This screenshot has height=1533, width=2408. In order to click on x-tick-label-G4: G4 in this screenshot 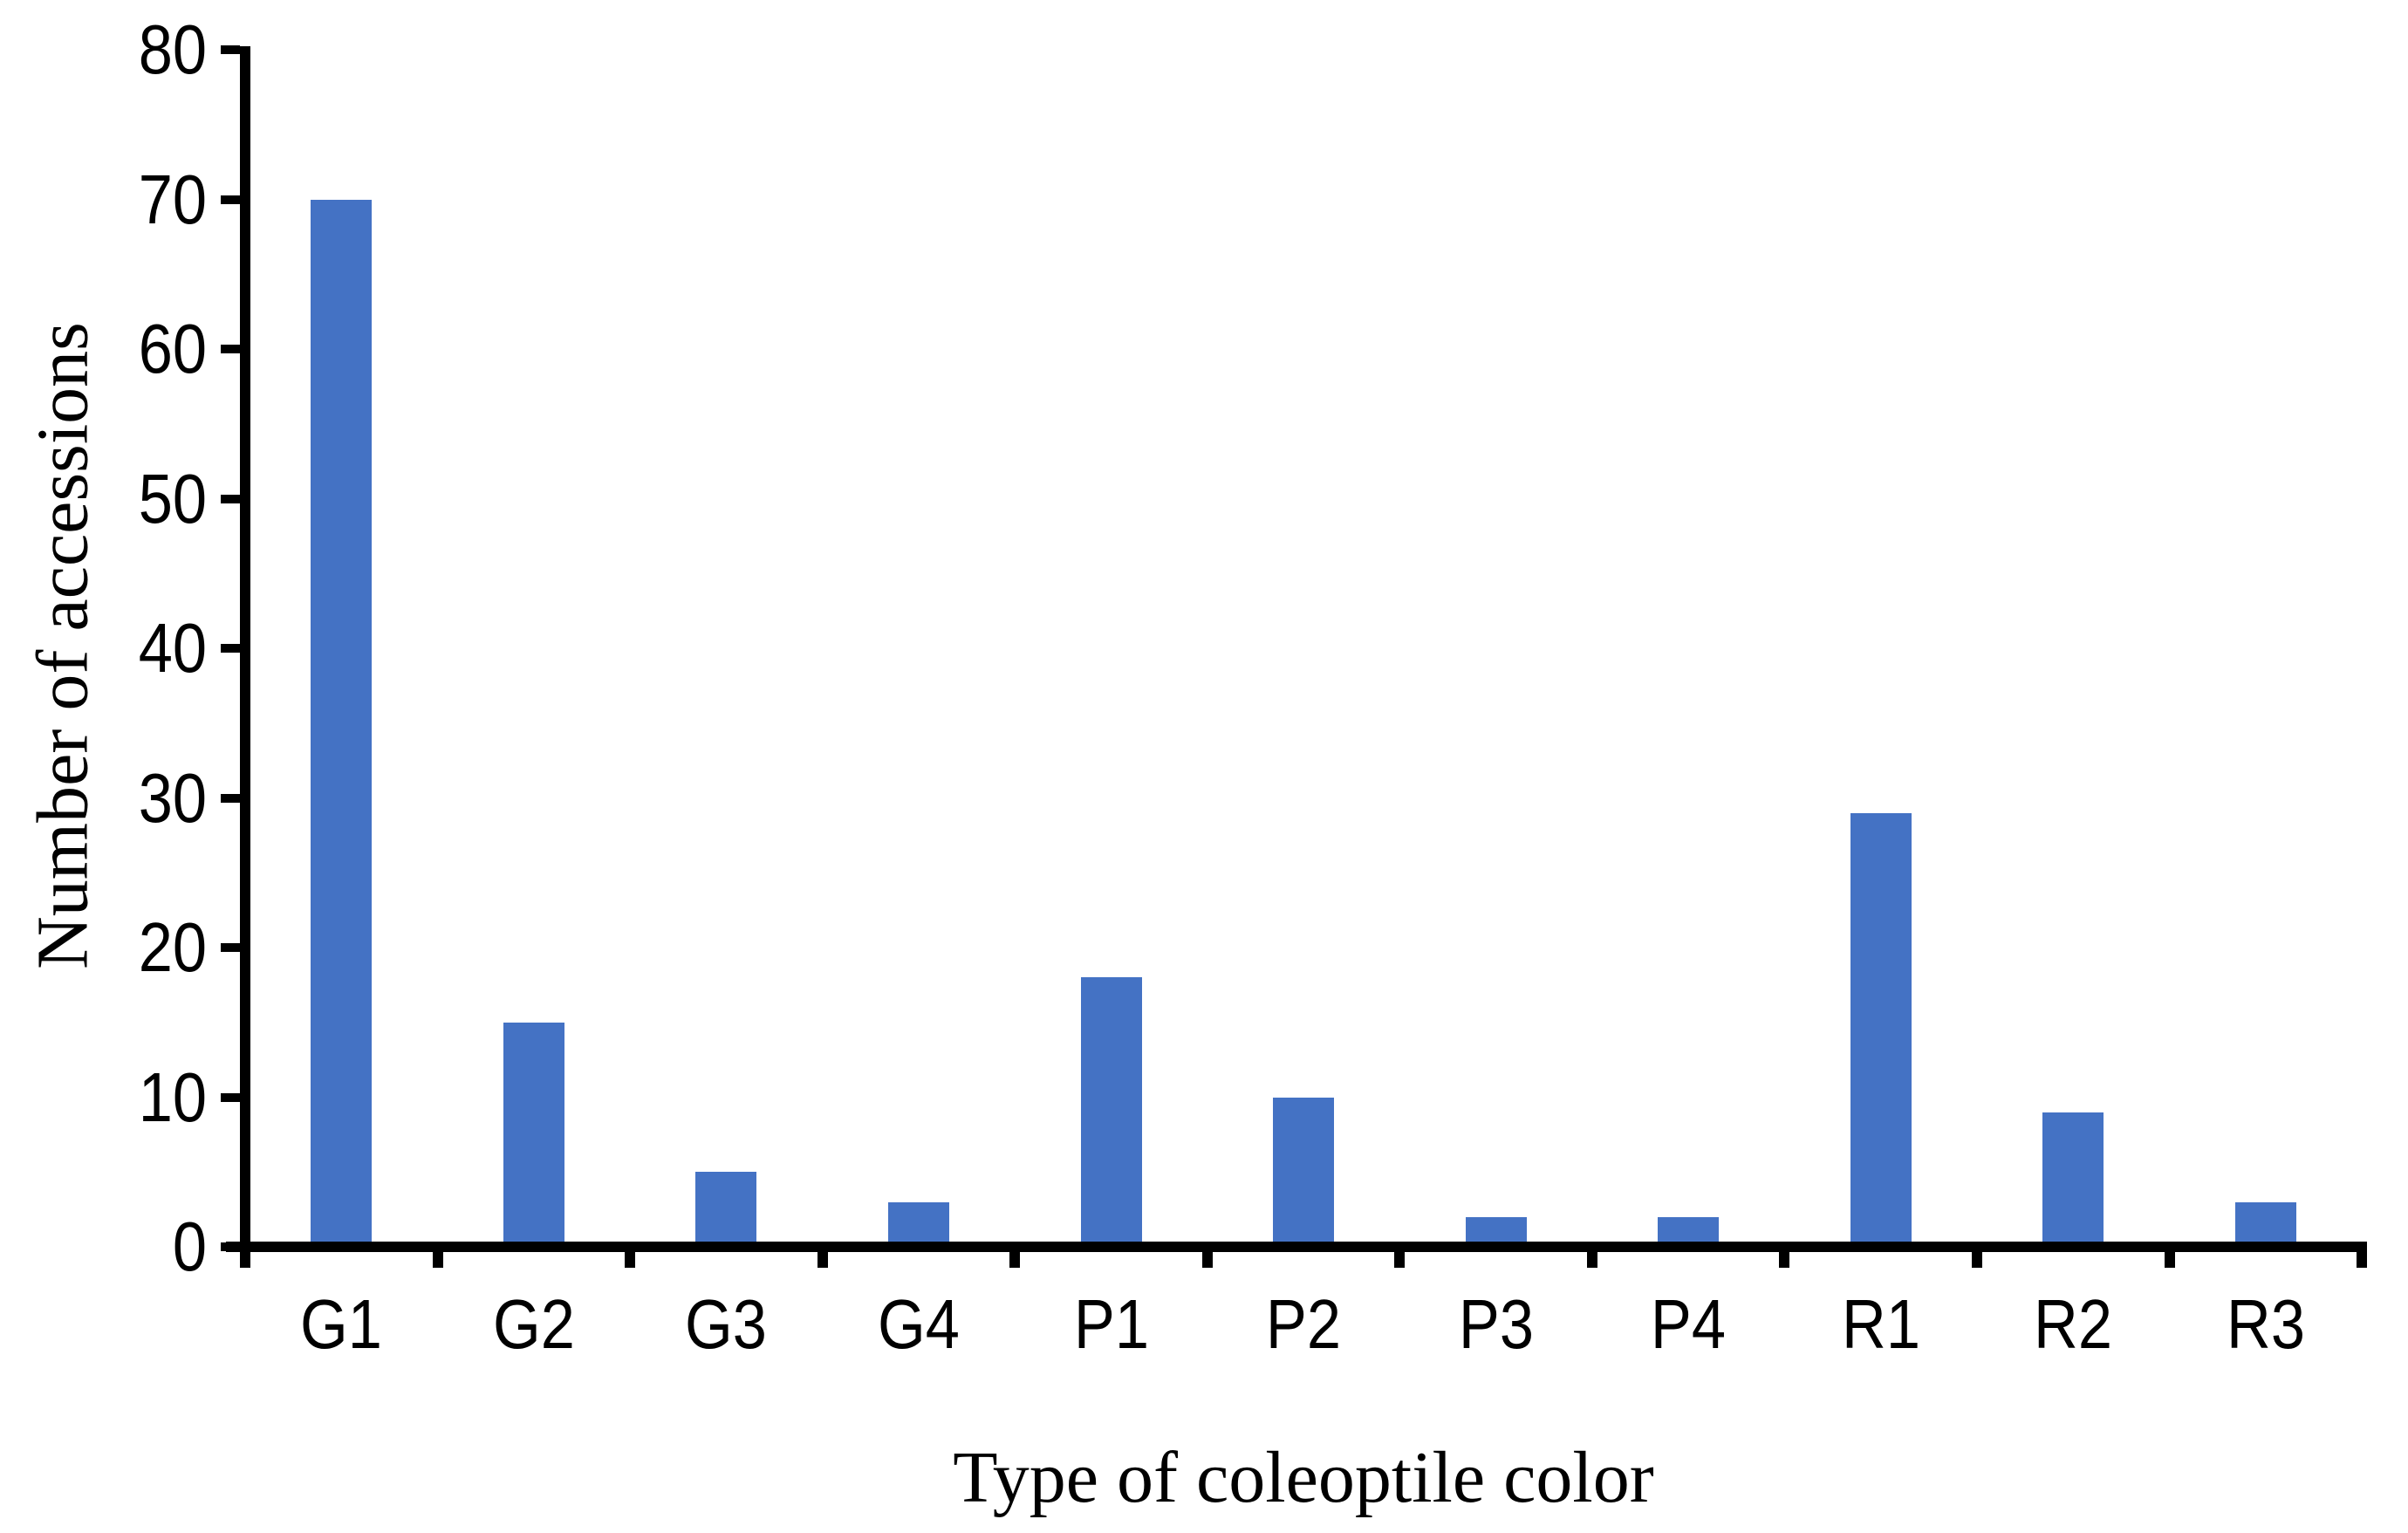, I will do `click(919, 1324)`.